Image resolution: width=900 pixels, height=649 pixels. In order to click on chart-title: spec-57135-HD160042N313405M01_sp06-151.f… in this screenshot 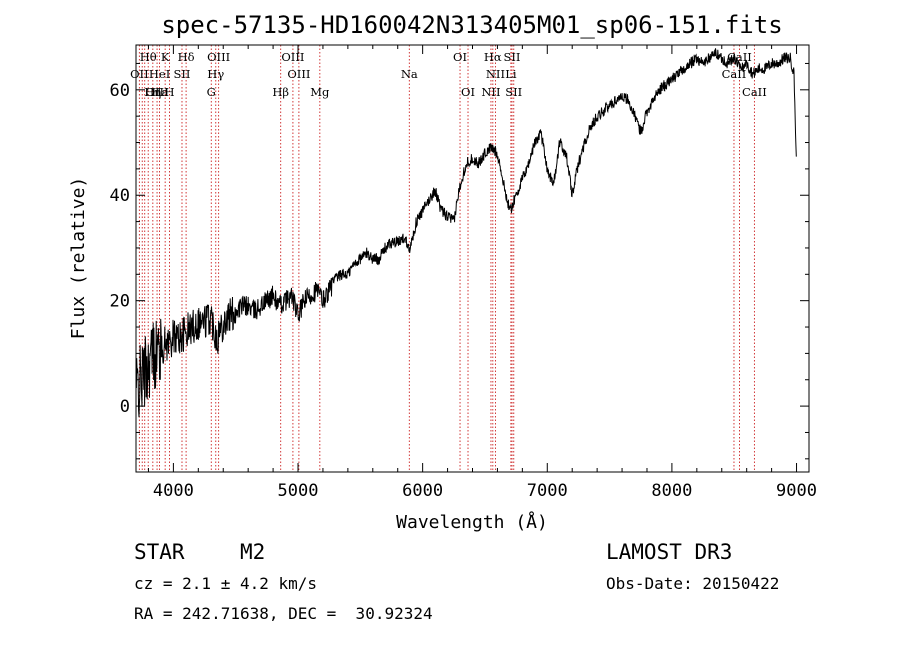, I will do `click(471, 25)`.